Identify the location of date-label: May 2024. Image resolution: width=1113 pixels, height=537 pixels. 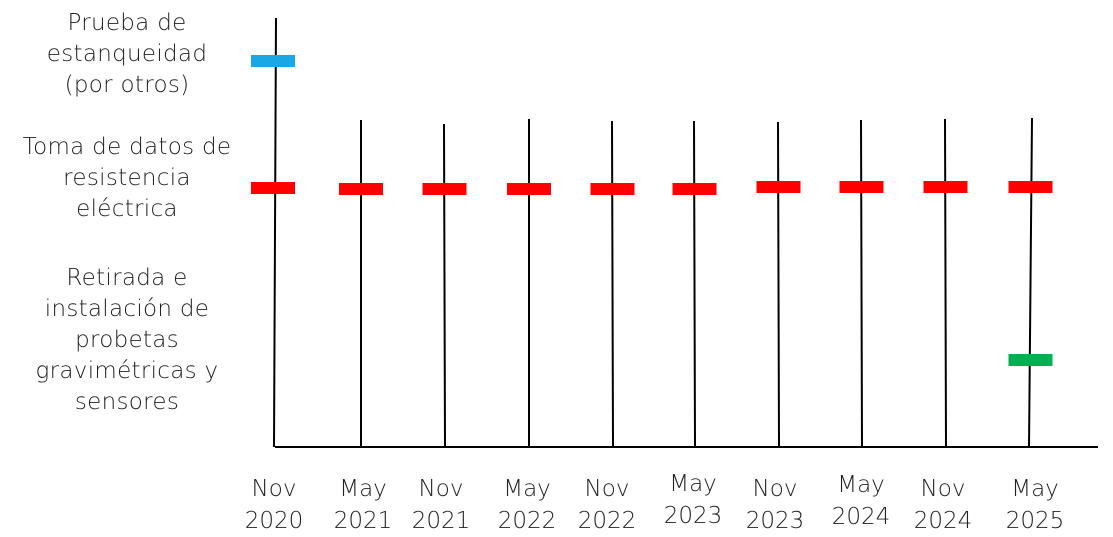
(861, 501).